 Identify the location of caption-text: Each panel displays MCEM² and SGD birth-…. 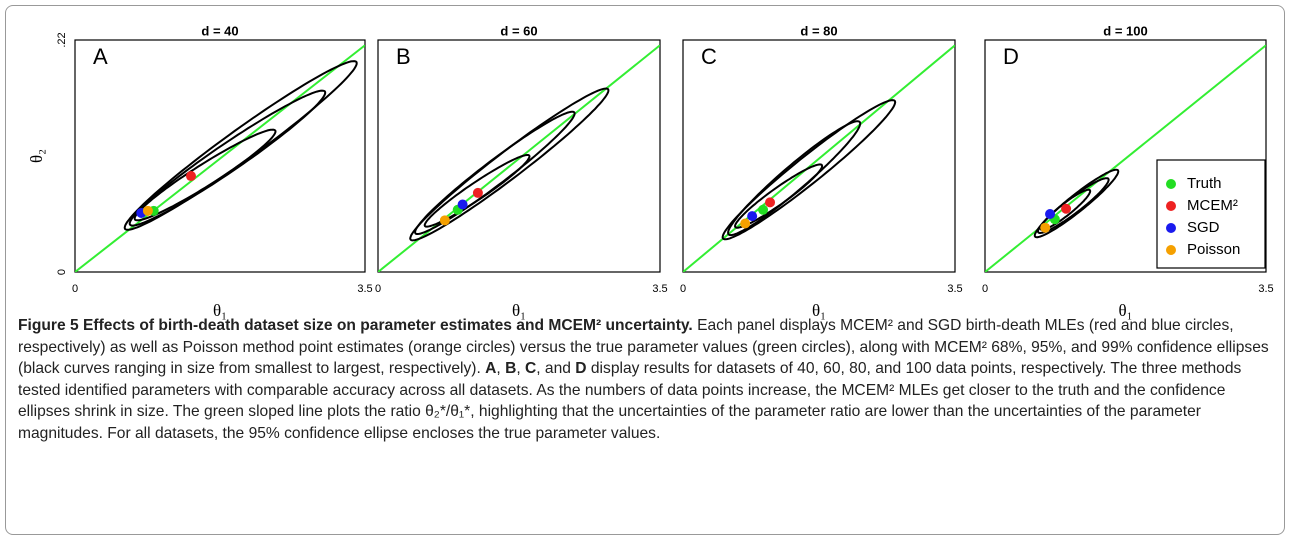
(643, 347).